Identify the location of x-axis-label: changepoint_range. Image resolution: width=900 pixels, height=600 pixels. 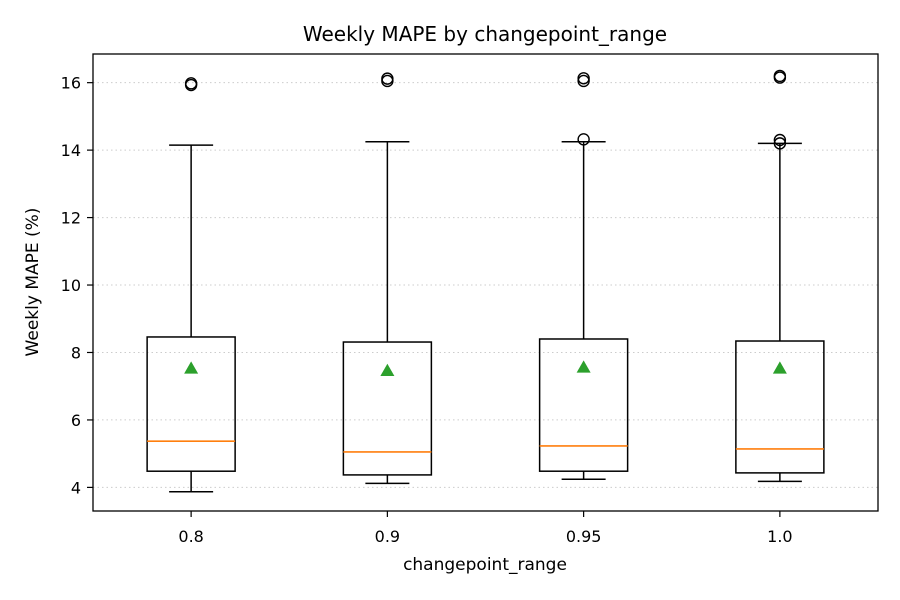
(485, 565).